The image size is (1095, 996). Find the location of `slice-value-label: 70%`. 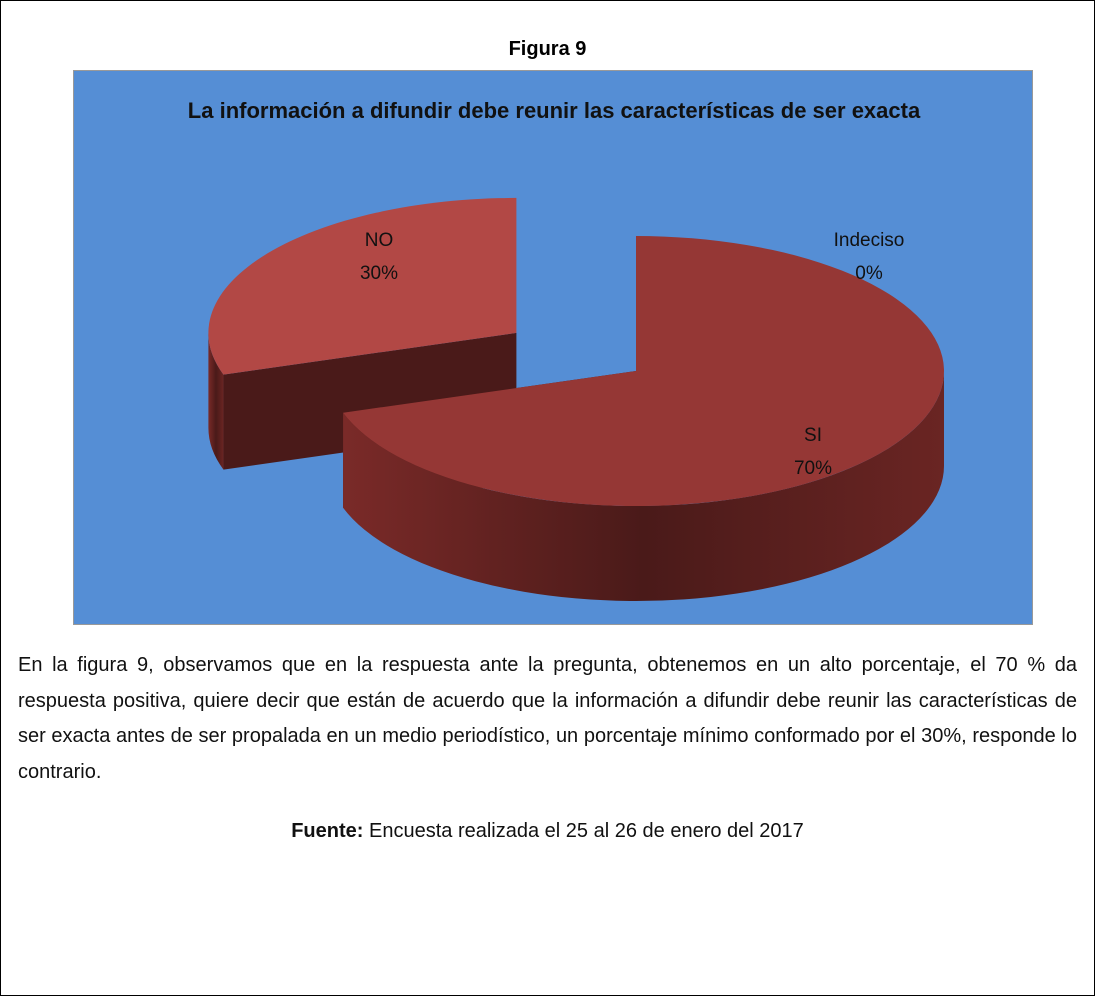

slice-value-label: 70% is located at coordinates (813, 468).